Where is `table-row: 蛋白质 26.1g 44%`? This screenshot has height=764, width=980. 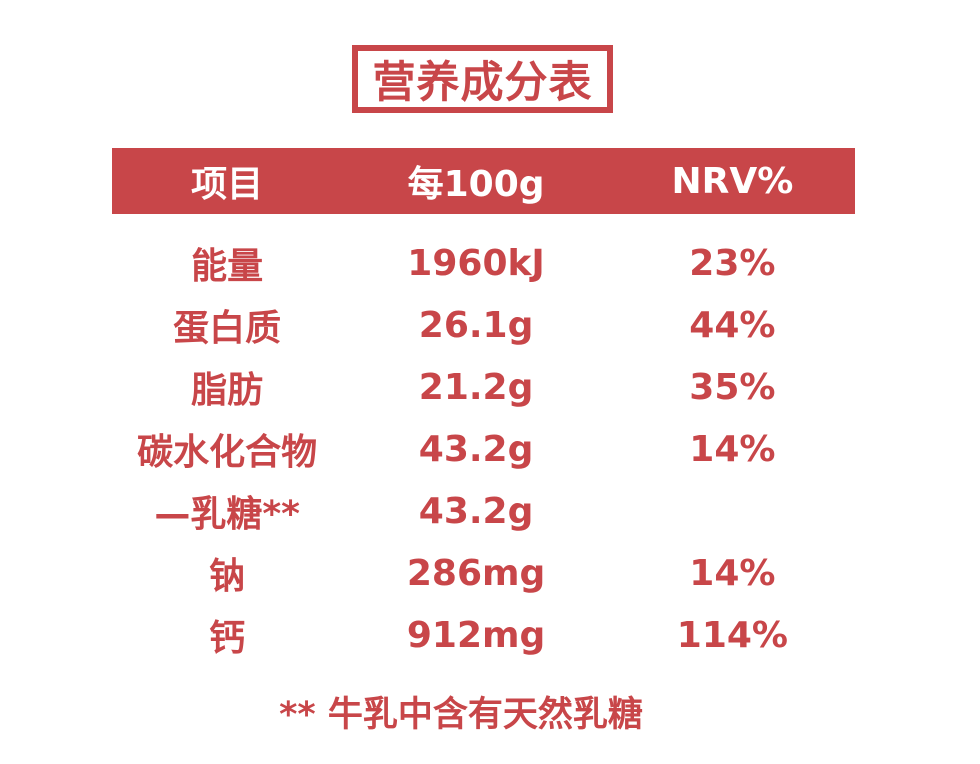 table-row: 蛋白质 26.1g 44% is located at coordinates (483, 325).